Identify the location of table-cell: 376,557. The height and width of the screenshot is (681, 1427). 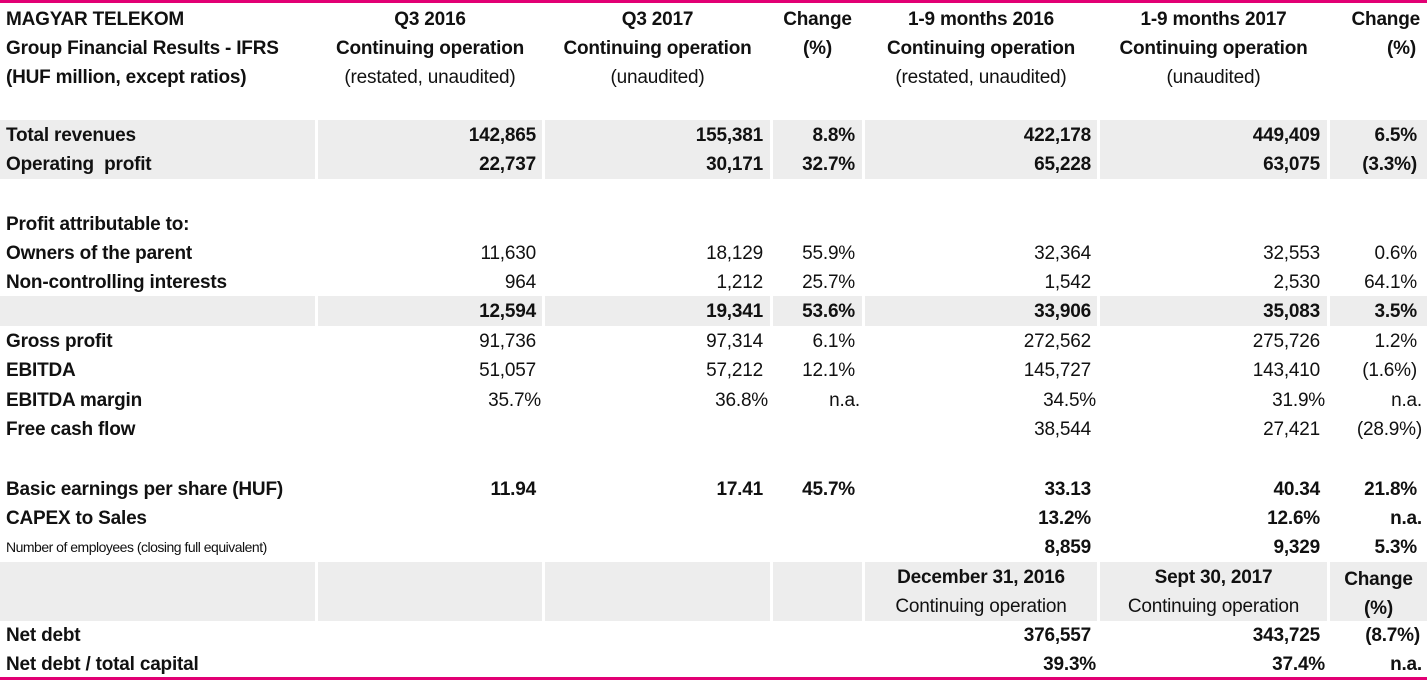
(1057, 635).